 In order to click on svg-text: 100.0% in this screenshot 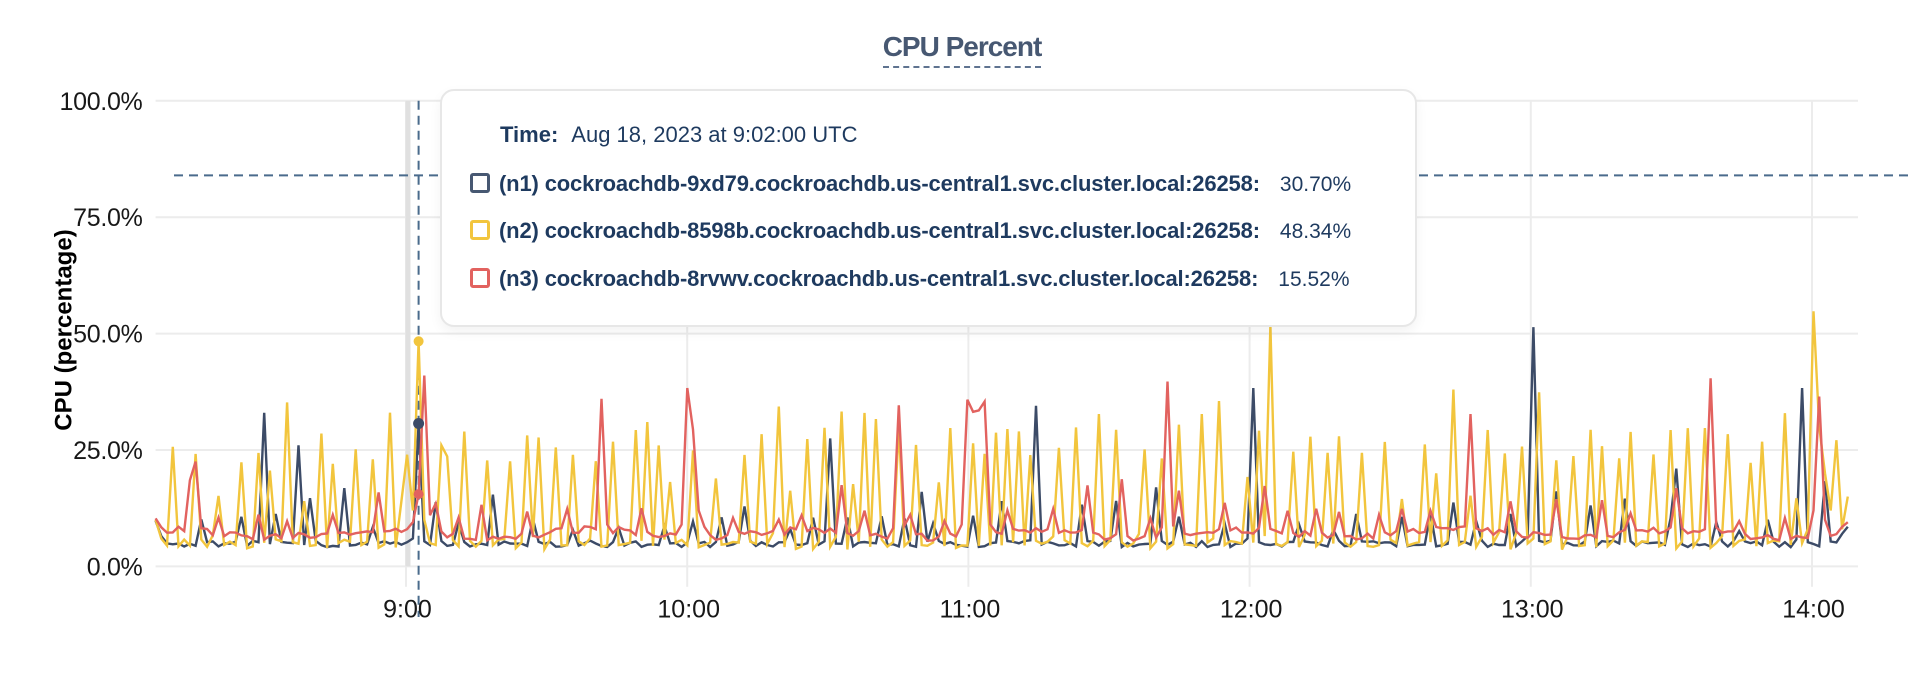, I will do `click(101, 102)`.